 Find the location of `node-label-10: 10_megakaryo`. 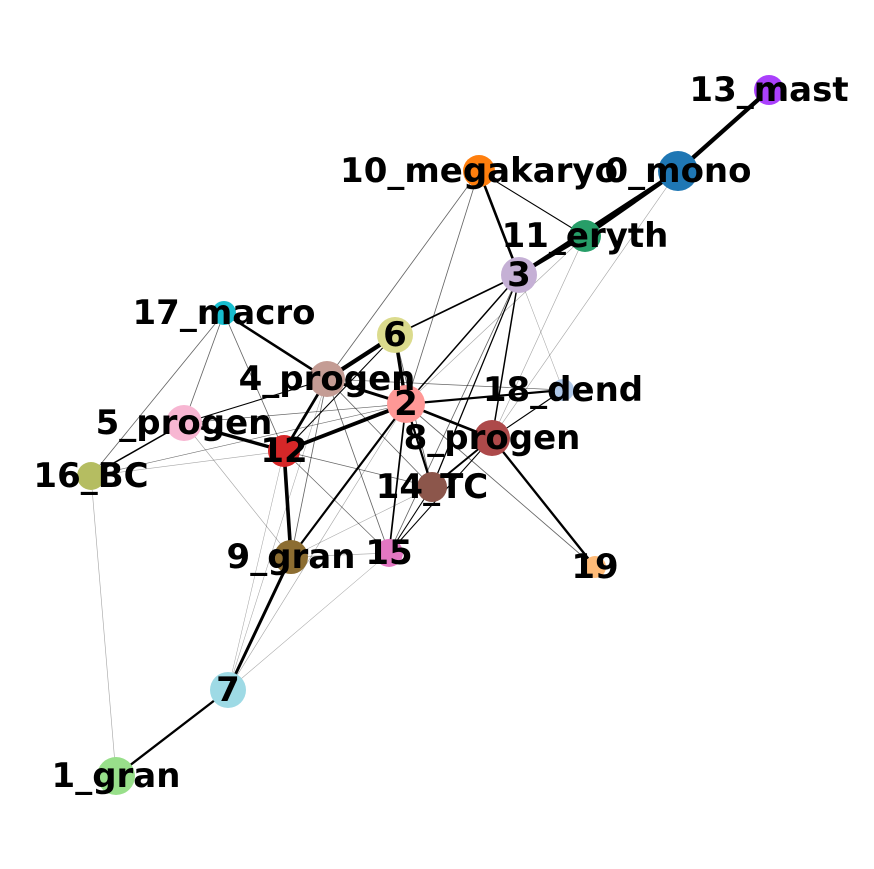

node-label-10: 10_megakaryo is located at coordinates (479, 171).